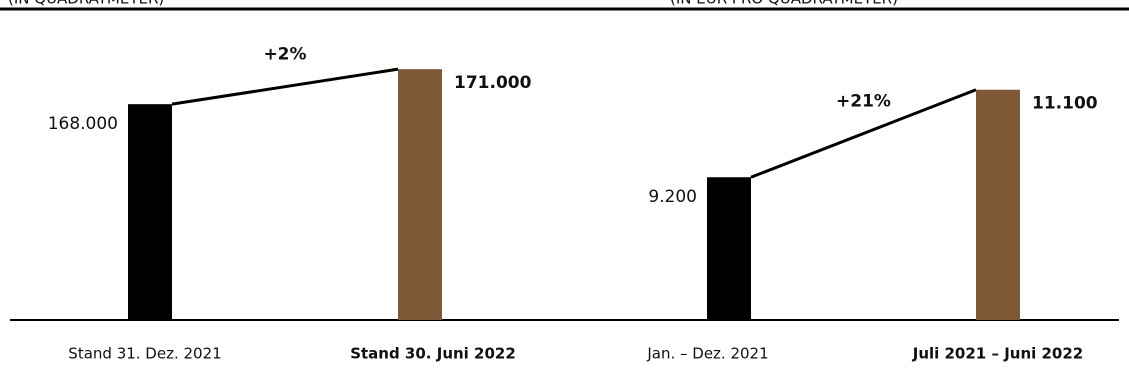 This screenshot has width=1129, height=378. What do you see at coordinates (1065, 104) in the screenshot?
I see `value-label: 11.100` at bounding box center [1065, 104].